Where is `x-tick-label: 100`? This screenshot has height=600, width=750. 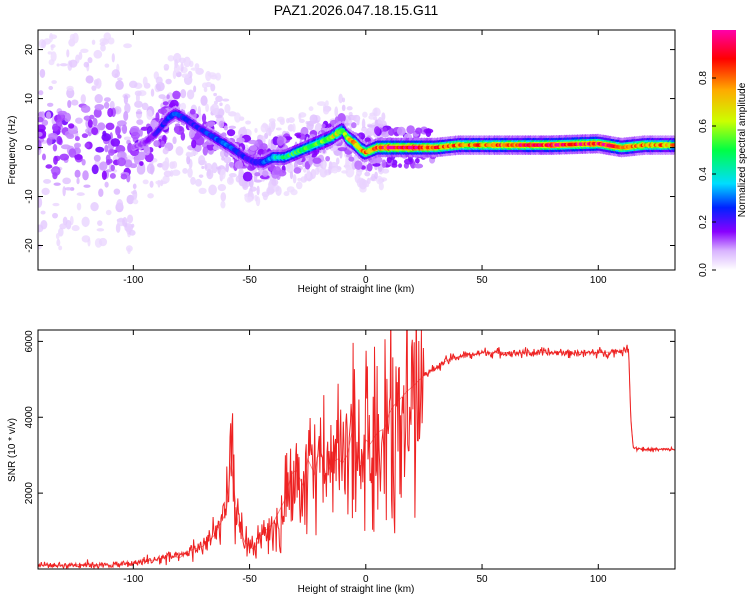 x-tick-label: 100 is located at coordinates (598, 280).